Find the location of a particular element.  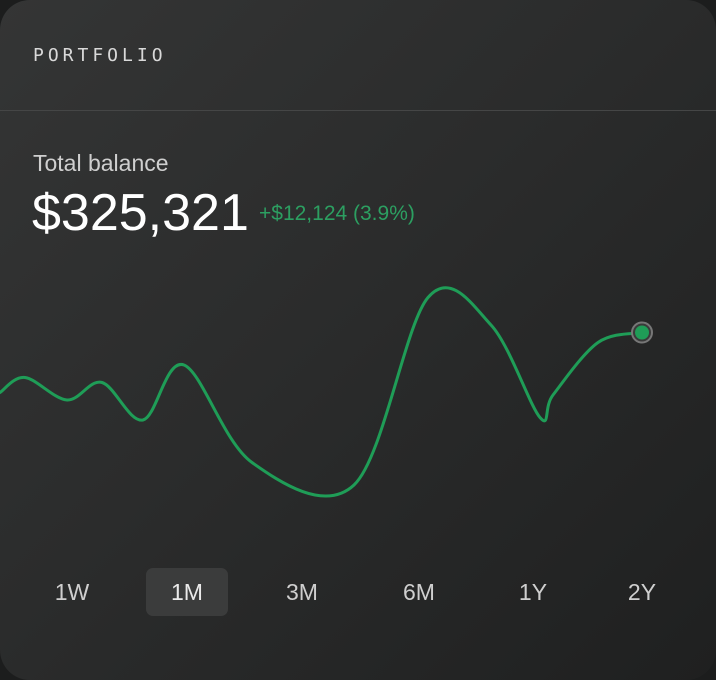

time-range-selector: 1W 1M 3M 6M 1Y 2Y is located at coordinates (358, 592).